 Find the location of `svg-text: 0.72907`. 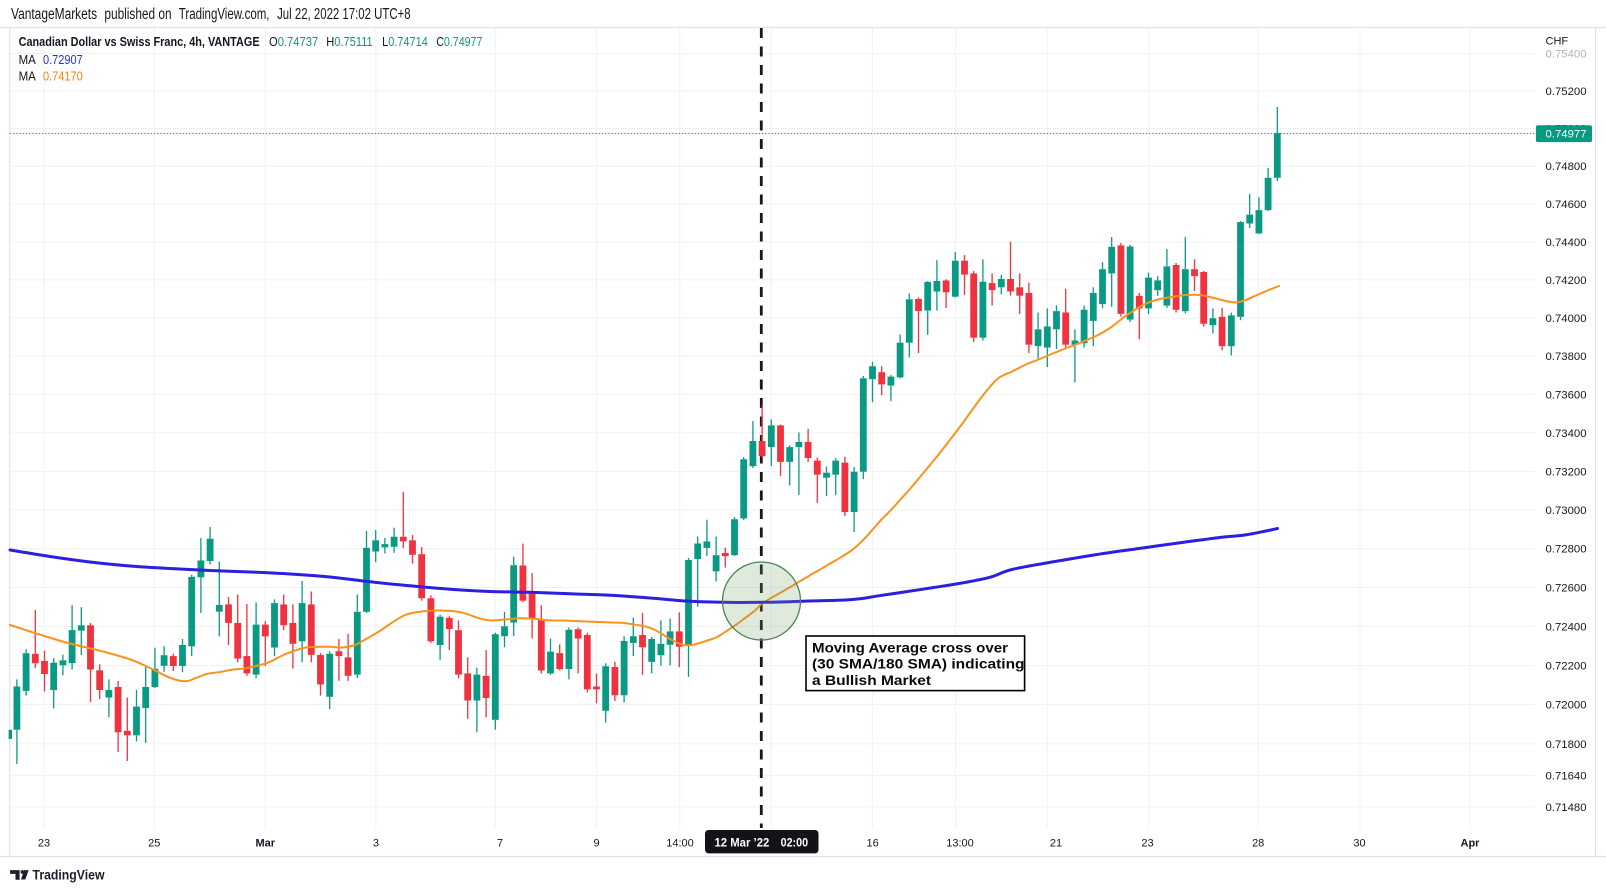

svg-text: 0.72907 is located at coordinates (63, 60).